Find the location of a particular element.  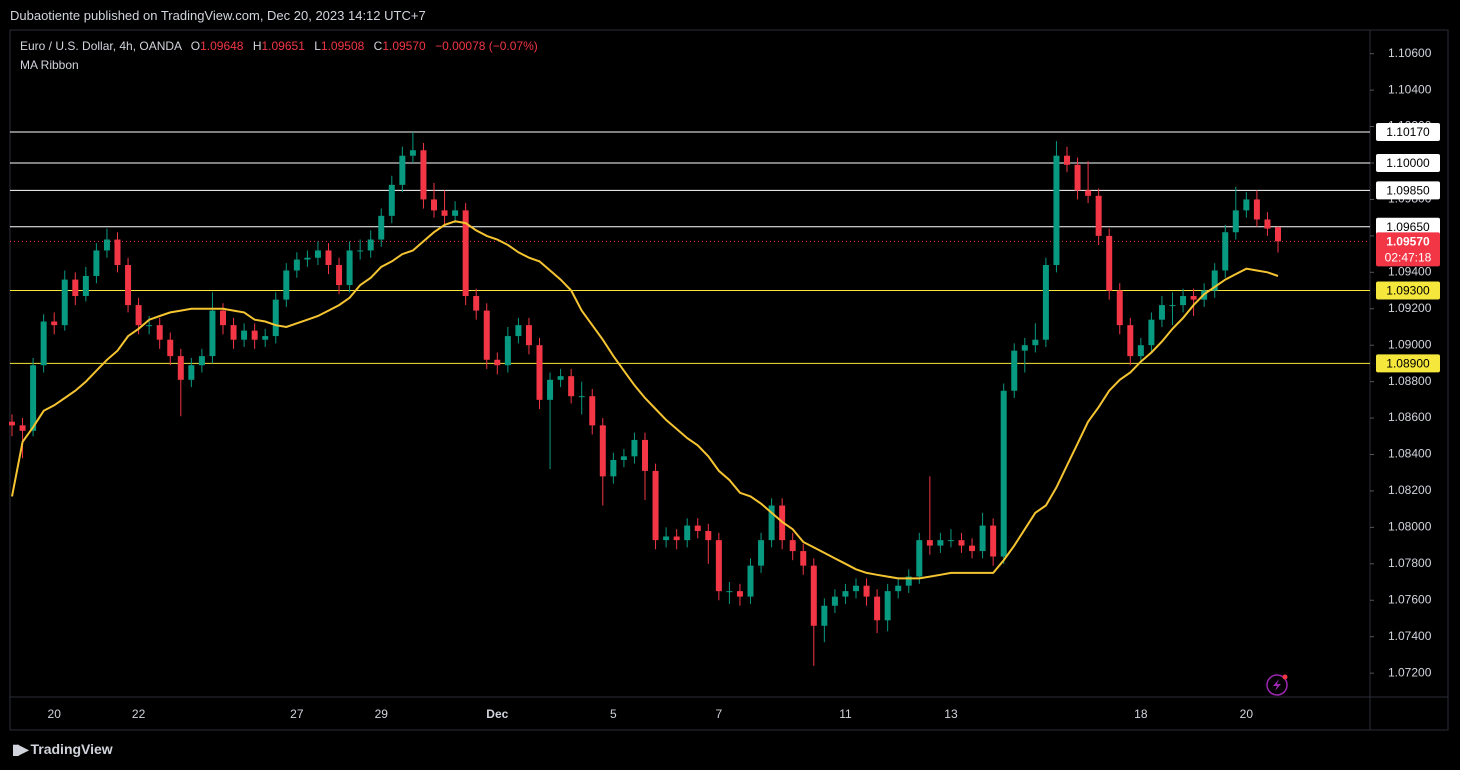

x-tick-label: 29 is located at coordinates (382, 714).